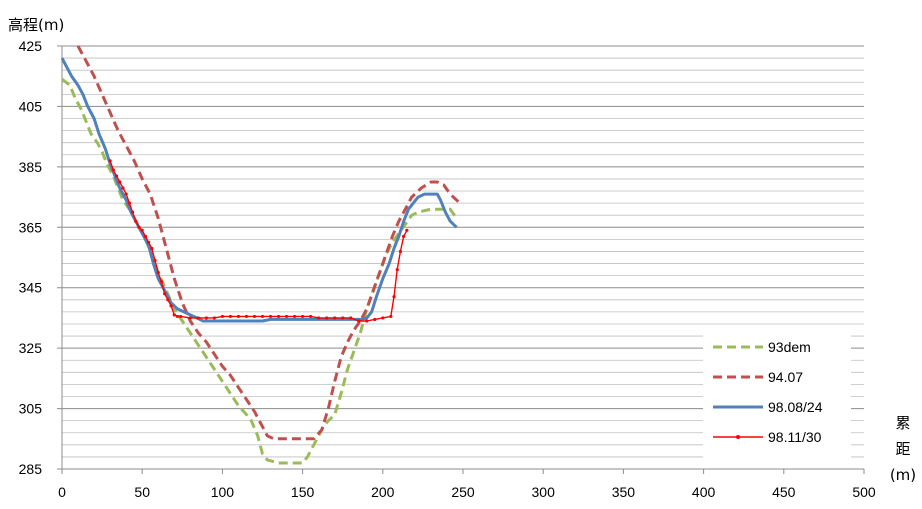 This screenshot has width=922, height=509. I want to click on y-tick-label: 405, so click(31, 106).